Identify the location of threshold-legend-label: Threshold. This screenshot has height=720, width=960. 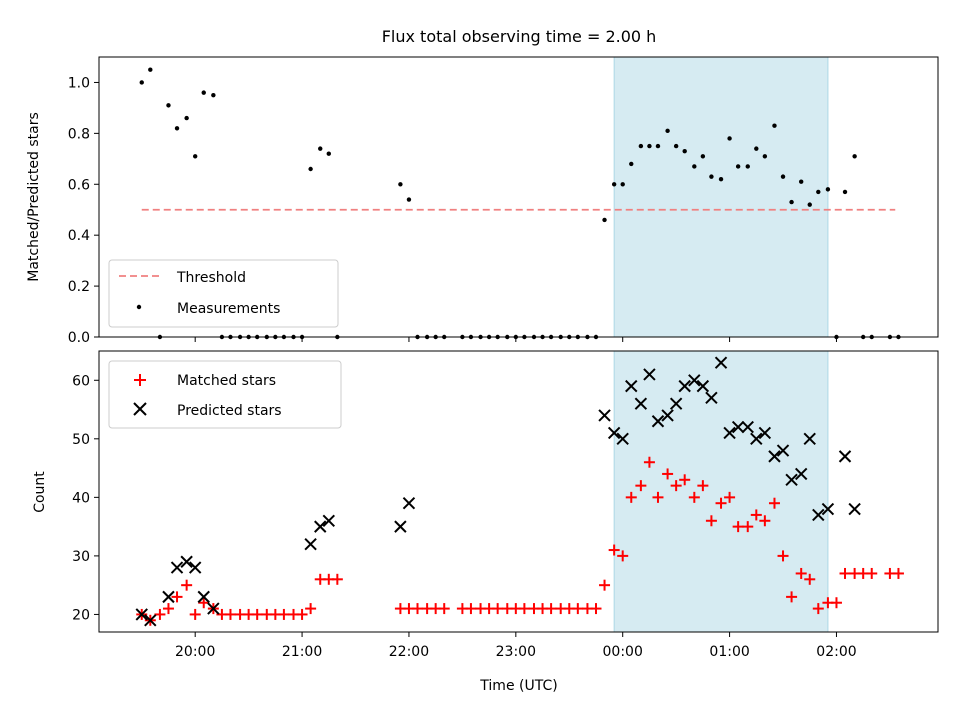
(211, 278).